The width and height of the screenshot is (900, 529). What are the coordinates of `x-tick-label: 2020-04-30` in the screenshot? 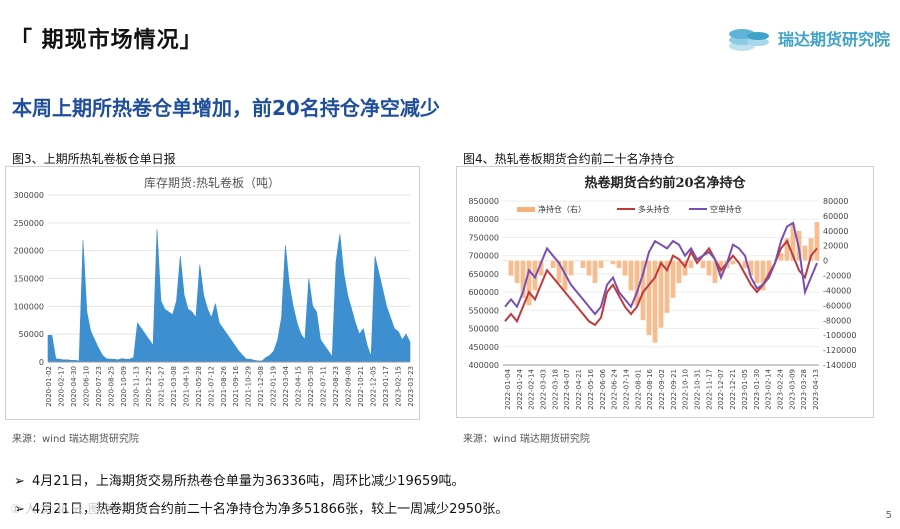 It's located at (74, 386).